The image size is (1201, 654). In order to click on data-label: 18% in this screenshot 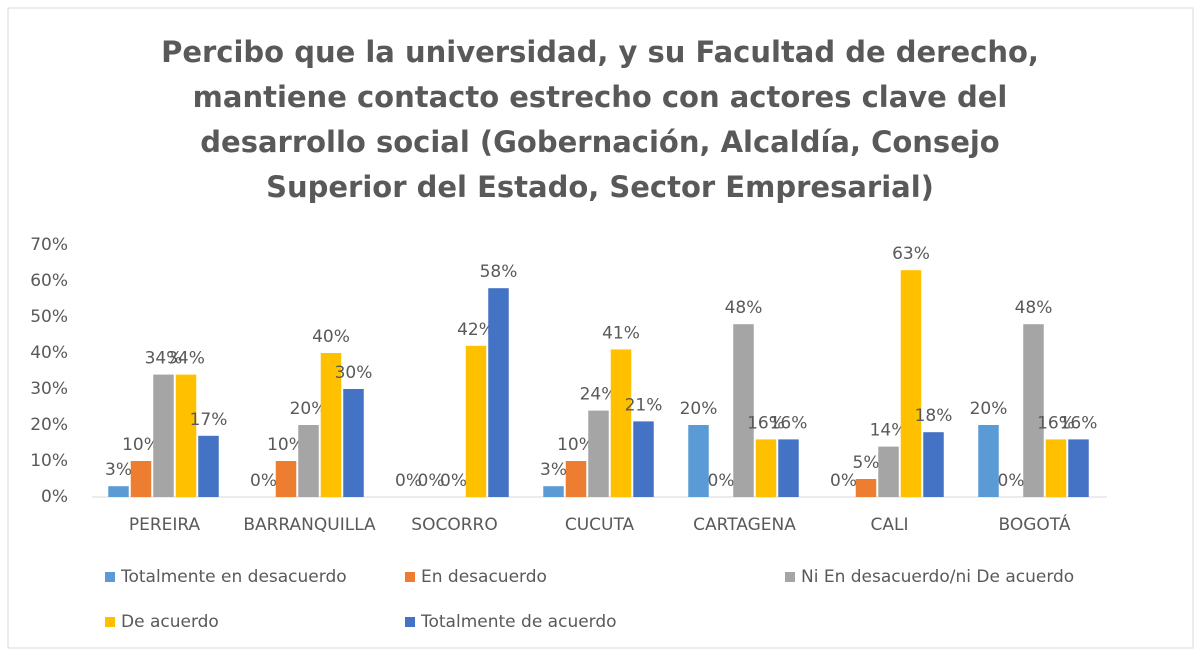, I will do `click(934, 416)`.